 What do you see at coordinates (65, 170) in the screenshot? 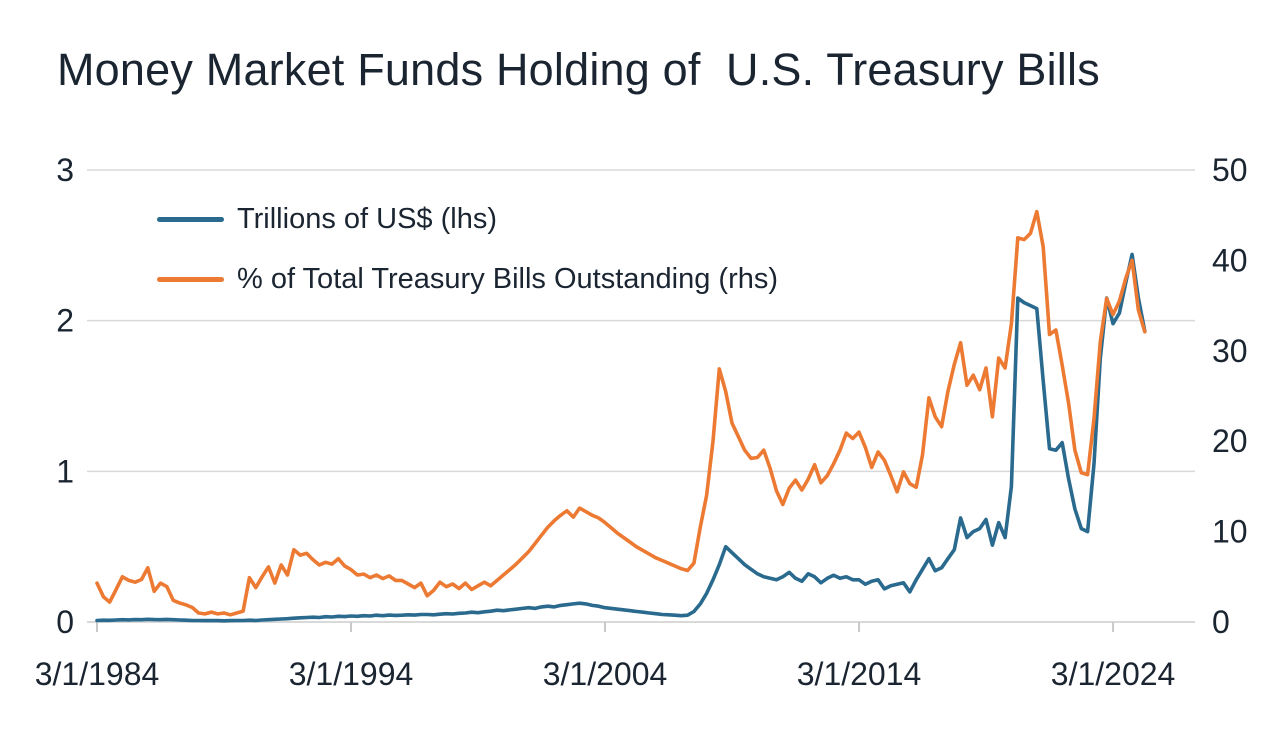
I see `y-axis-left-label-3: 3` at bounding box center [65, 170].